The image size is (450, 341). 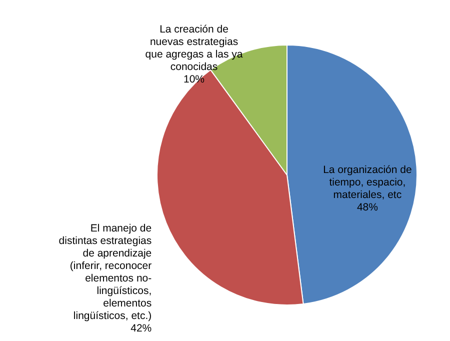 I want to click on slice-label: La organización de tiempo, espacio, materiales, etc, so click(x=367, y=182).